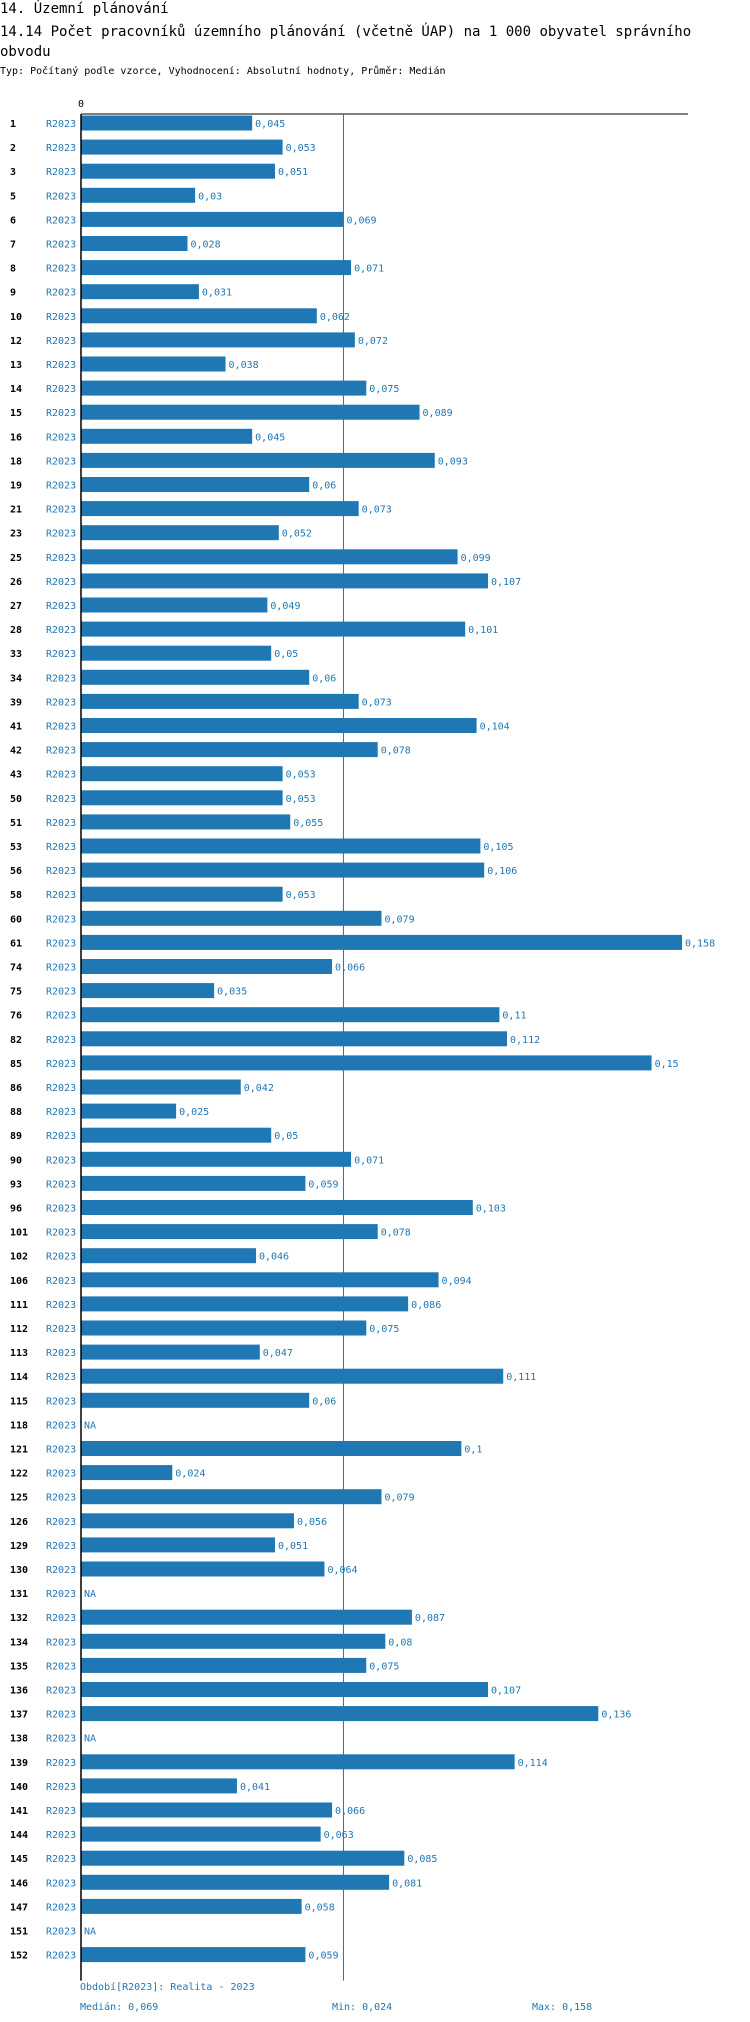  I want to click on value-label: 0,099, so click(476, 558).